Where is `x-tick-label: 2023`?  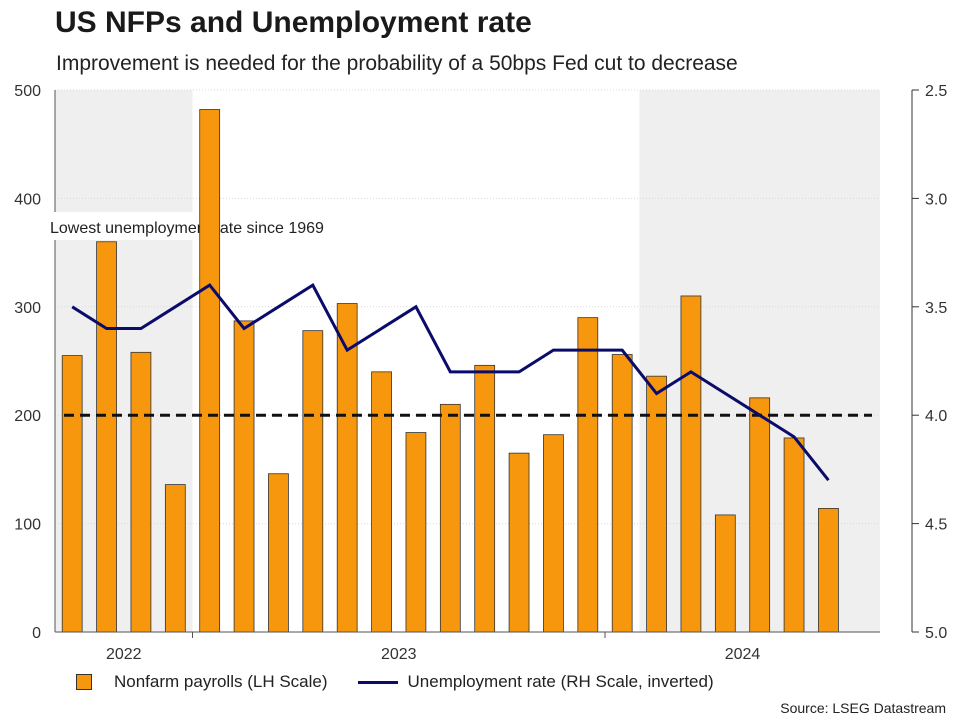
x-tick-label: 2023 is located at coordinates (399, 654).